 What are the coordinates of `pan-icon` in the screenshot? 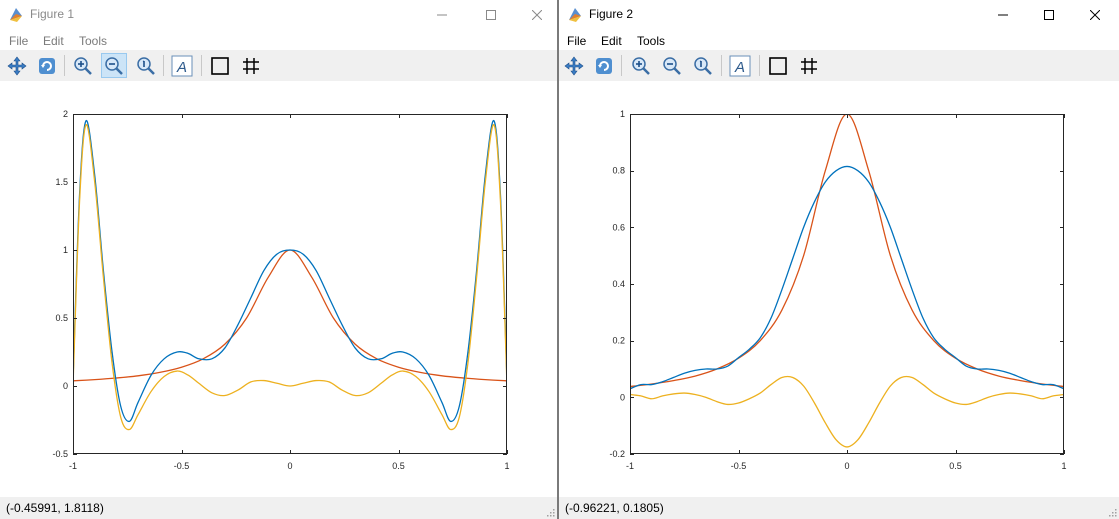 It's located at (574, 65).